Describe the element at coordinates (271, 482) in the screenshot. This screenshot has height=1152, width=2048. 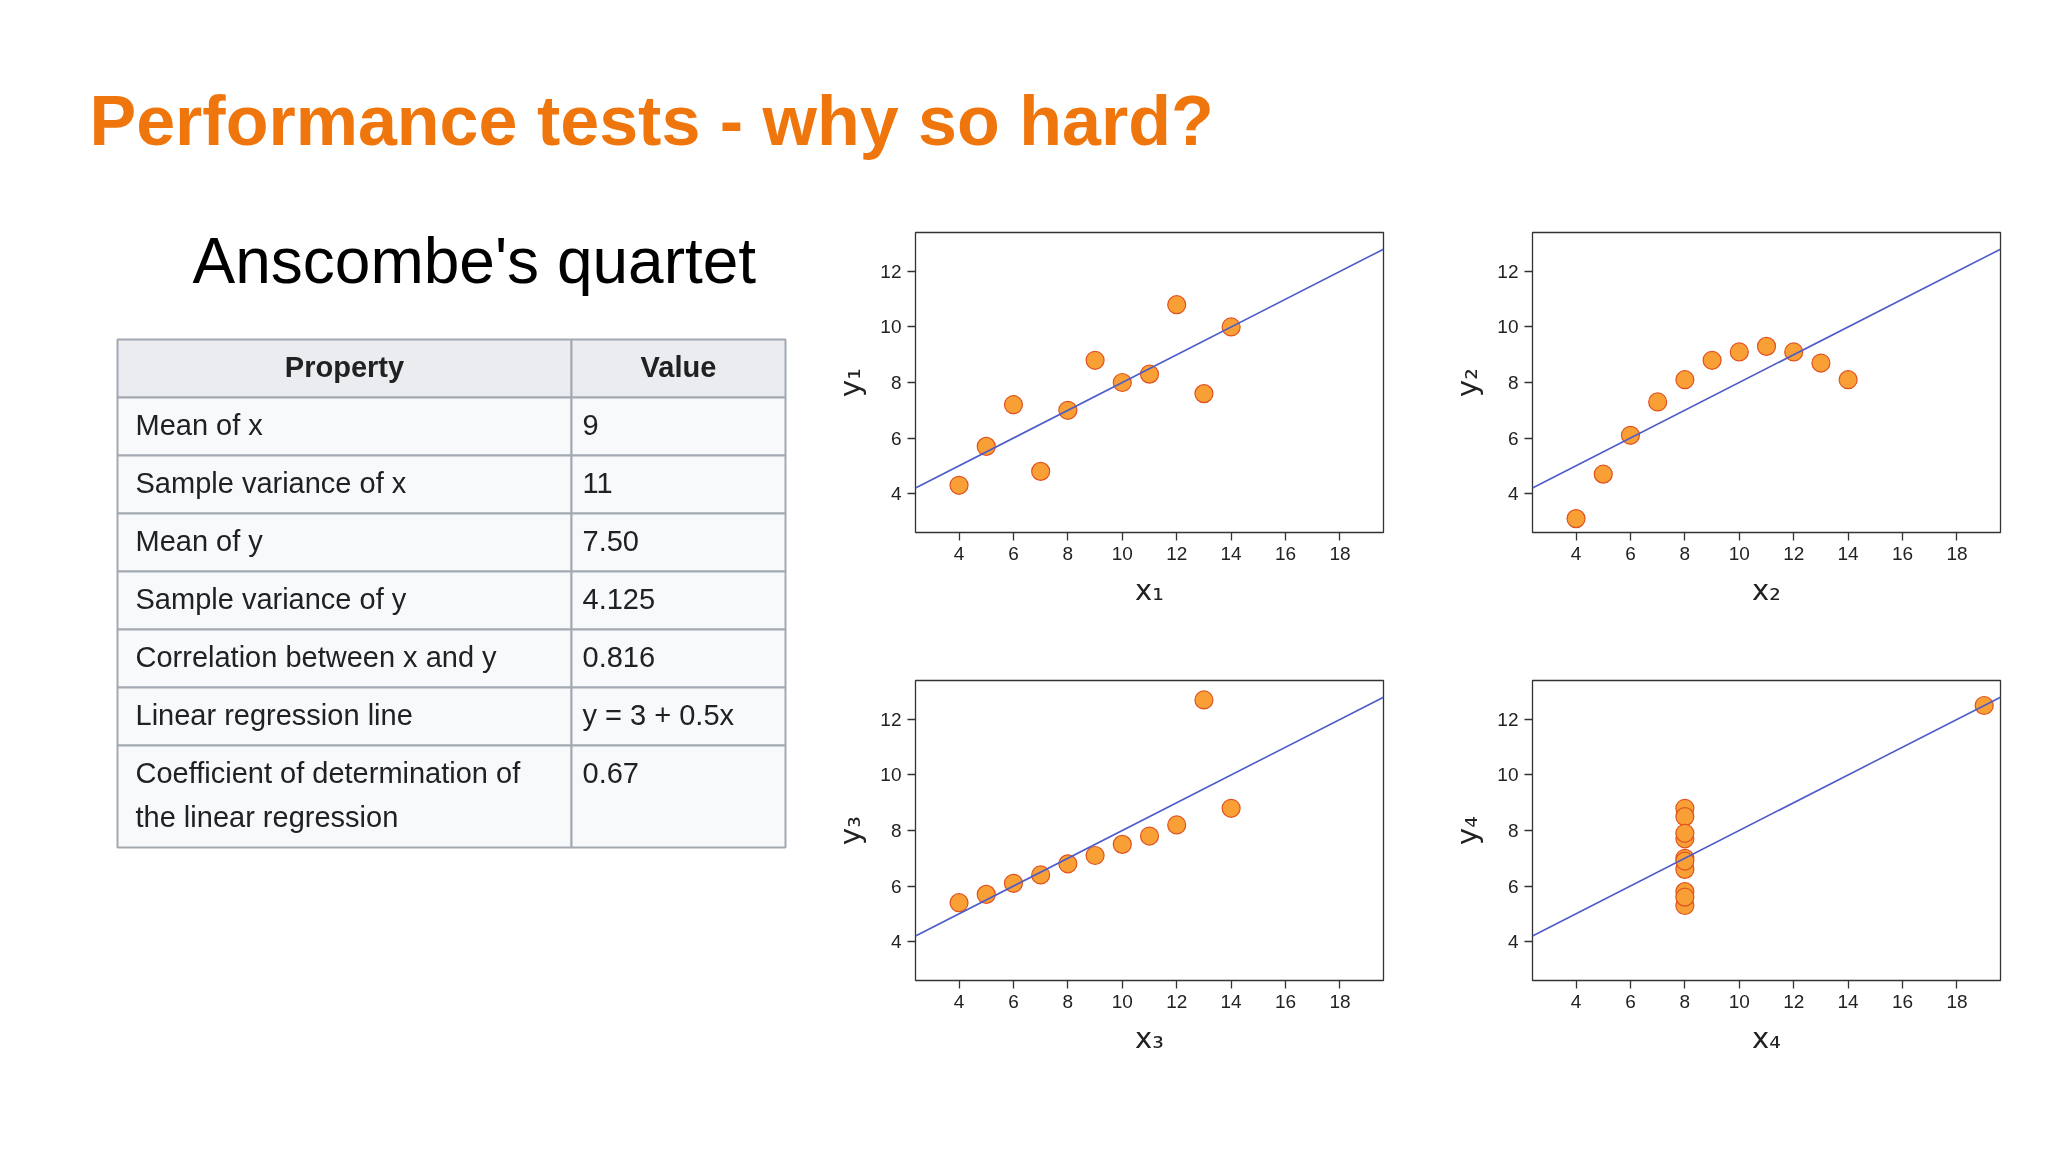
I see `text: Sample variance of x` at that location.